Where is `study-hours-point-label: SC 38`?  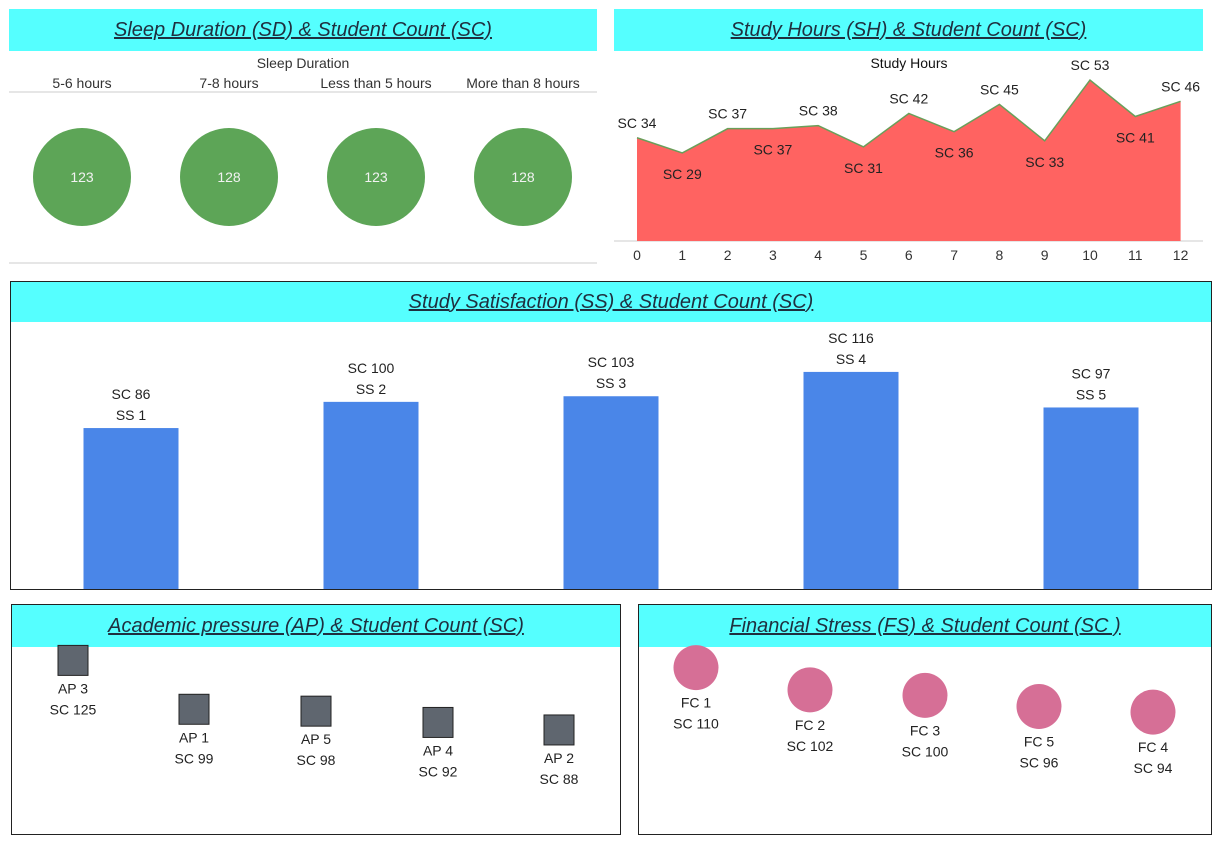 study-hours-point-label: SC 38 is located at coordinates (818, 111).